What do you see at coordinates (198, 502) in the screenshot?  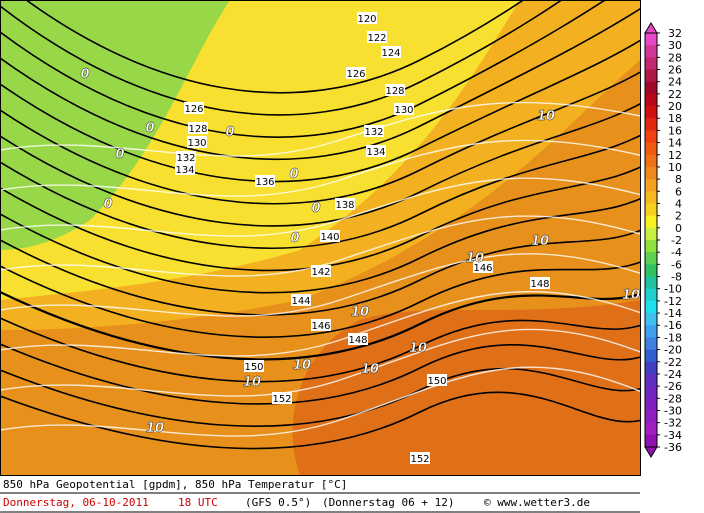 I see `footer-time: 18 UTC` at bounding box center [198, 502].